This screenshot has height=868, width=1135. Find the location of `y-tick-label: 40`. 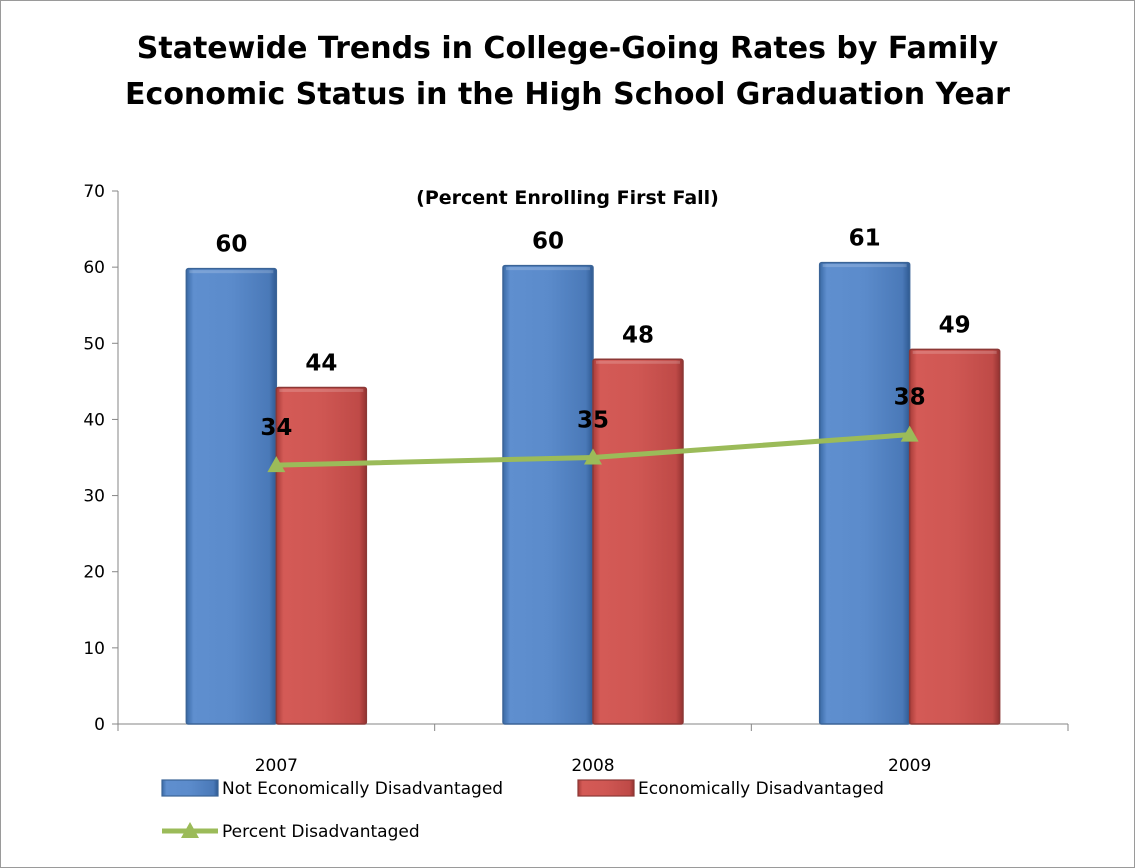

y-tick-label: 40 is located at coordinates (94, 420).